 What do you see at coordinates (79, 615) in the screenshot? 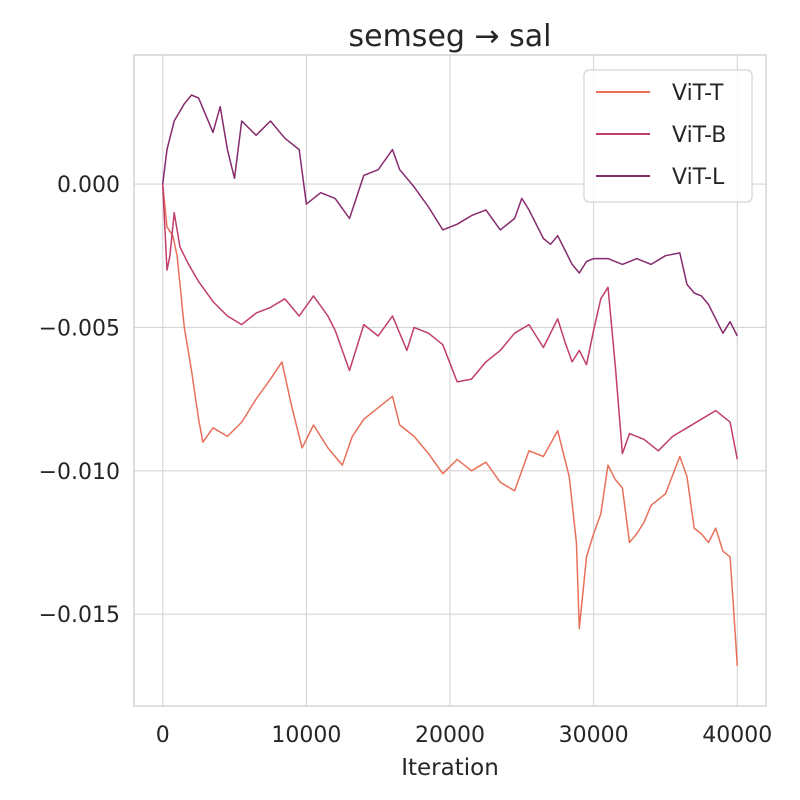
I see `y-tick-label: −0.015` at bounding box center [79, 615].